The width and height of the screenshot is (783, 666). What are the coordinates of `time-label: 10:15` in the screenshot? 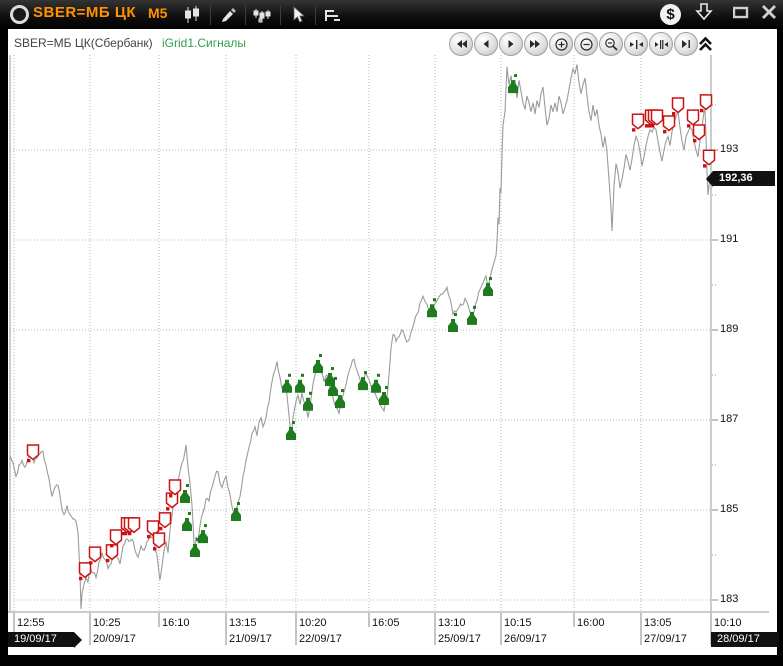 It's located at (518, 623).